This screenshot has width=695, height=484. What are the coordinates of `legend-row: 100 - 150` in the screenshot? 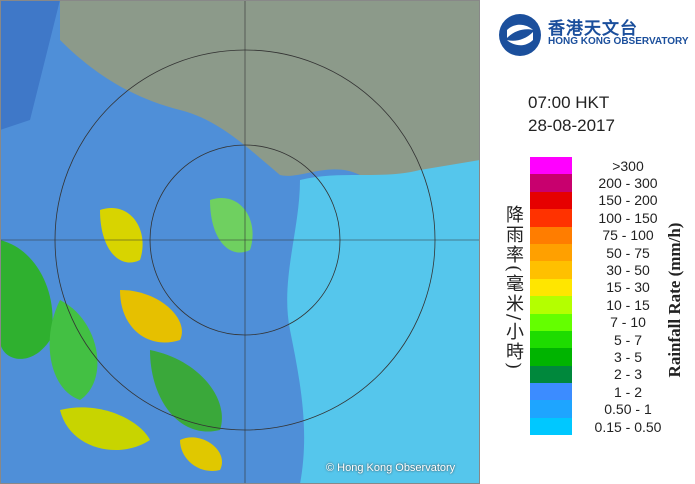 It's located at (607, 218).